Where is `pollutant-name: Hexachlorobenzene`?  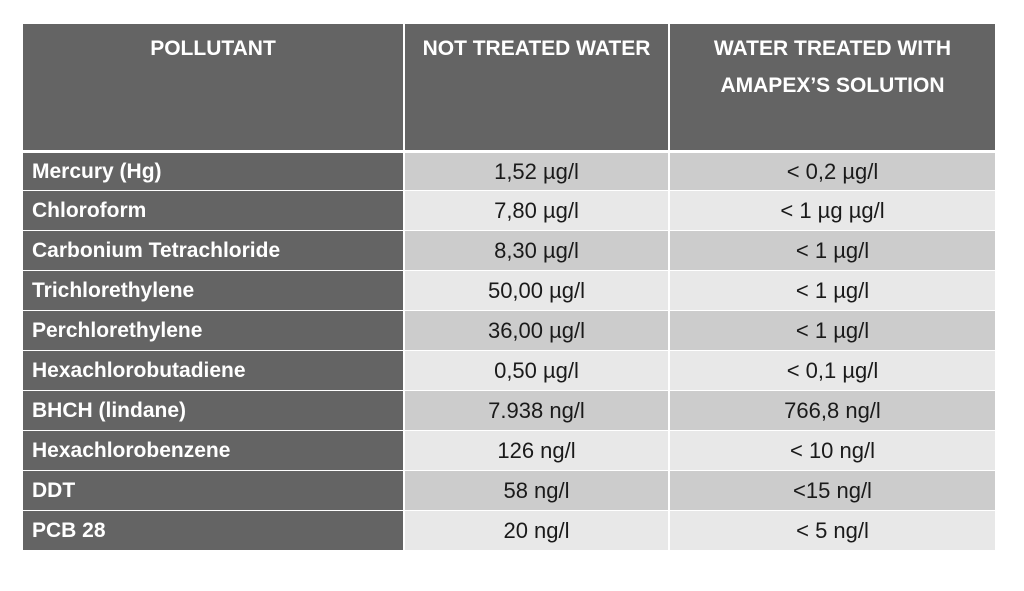 pollutant-name: Hexachlorobenzene is located at coordinates (214, 450).